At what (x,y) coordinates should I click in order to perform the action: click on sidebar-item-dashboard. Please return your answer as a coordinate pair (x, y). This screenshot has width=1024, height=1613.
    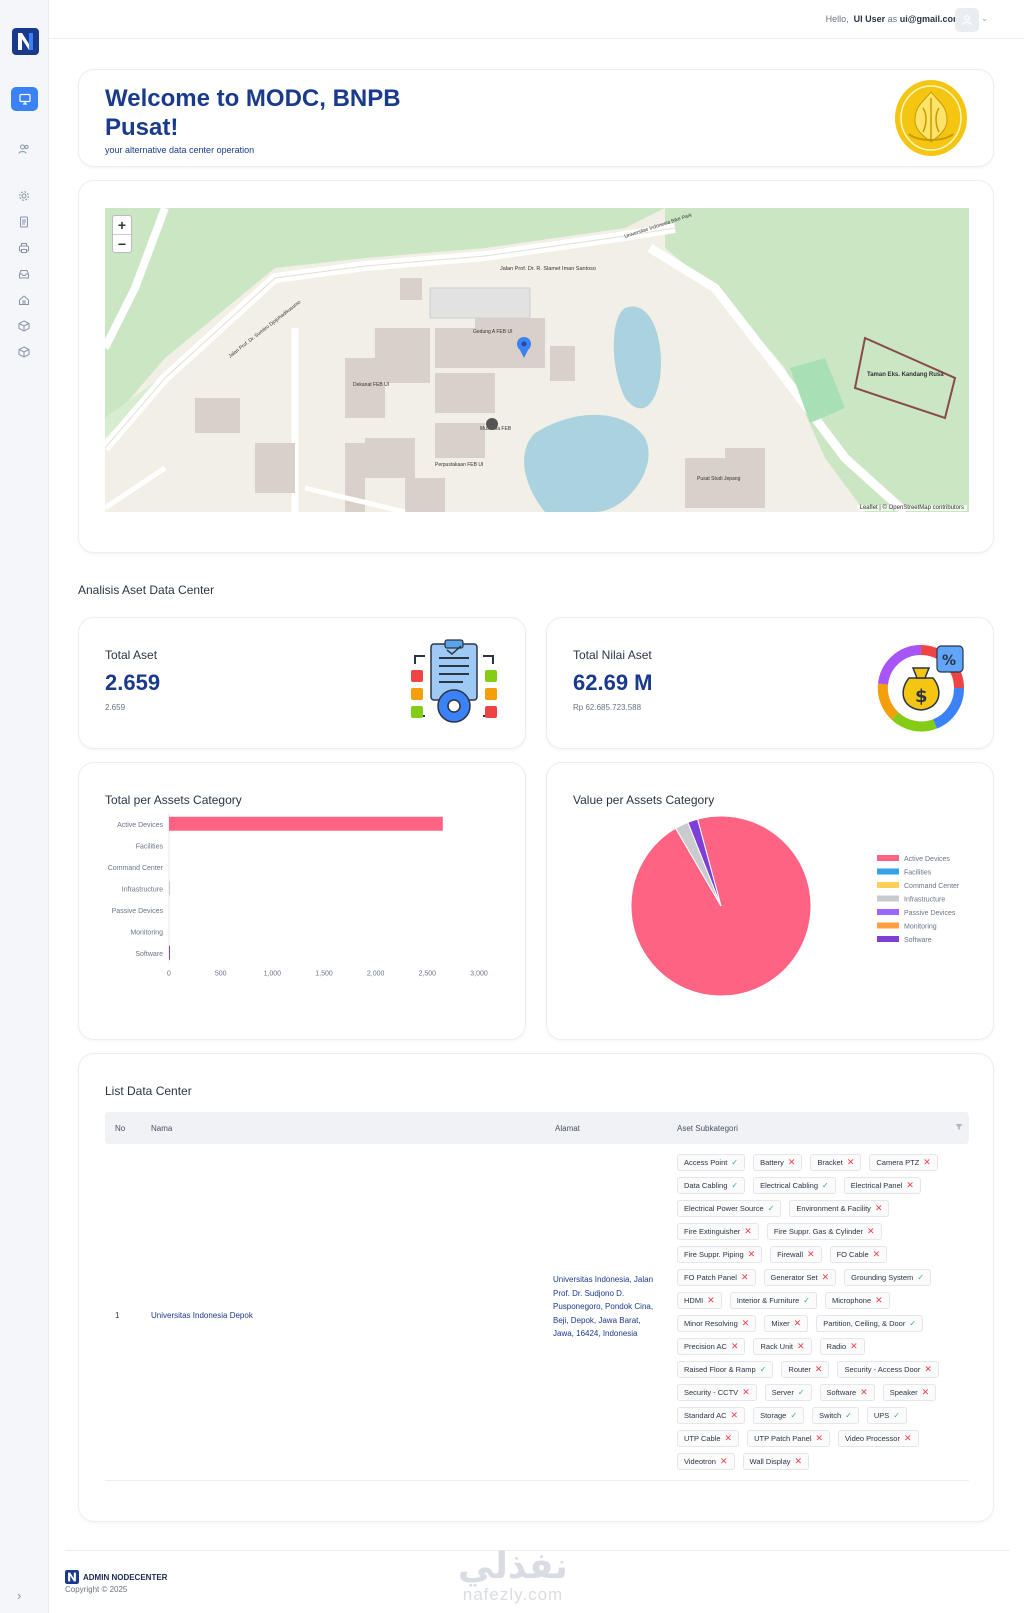
    Looking at the image, I should click on (24, 99).